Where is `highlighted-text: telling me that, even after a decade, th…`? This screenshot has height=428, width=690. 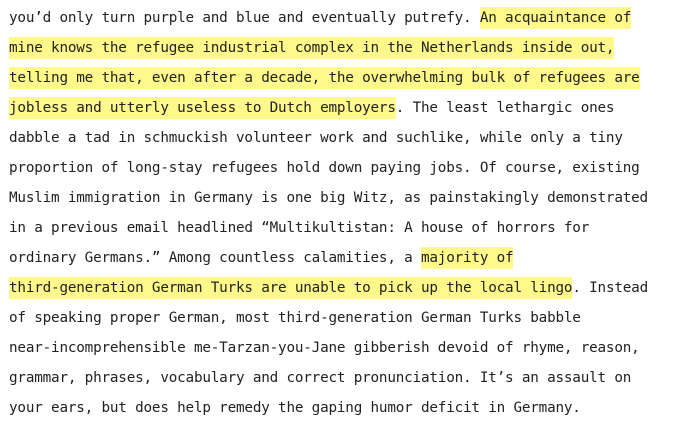
highlighted-text: telling me that, even after a decade, th… is located at coordinates (324, 78).